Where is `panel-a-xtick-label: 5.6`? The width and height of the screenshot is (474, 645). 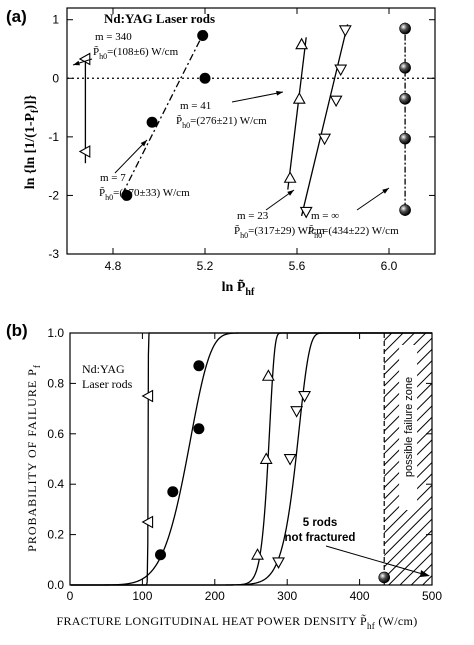
panel-a-xtick-label: 5.6 is located at coordinates (297, 266).